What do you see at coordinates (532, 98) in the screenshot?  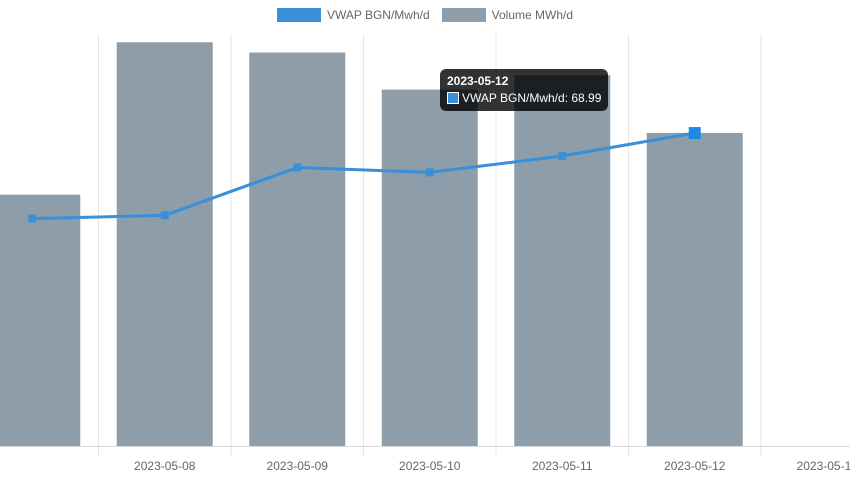 I see `tooltip-value: VWAP BGN/Mwh/d: 68.99` at bounding box center [532, 98].